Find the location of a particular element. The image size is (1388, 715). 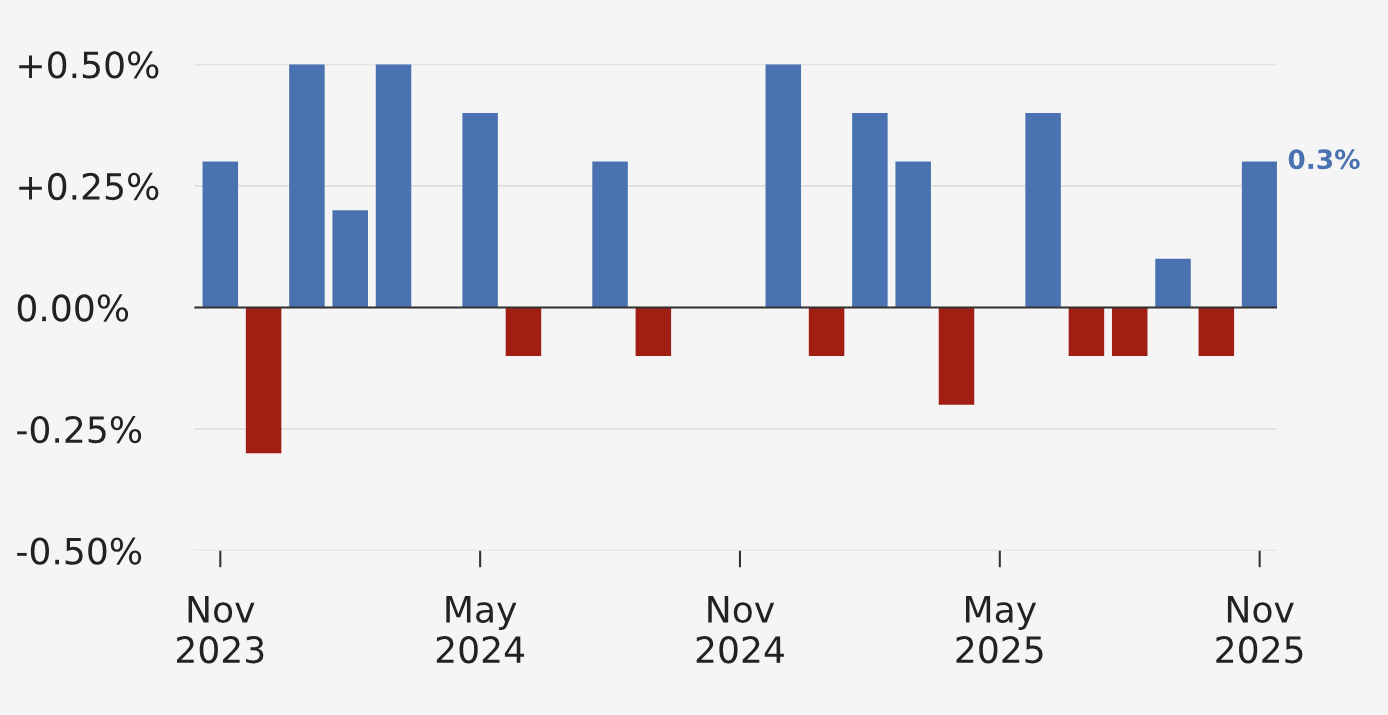

annotation: 0.3% is located at coordinates (1324, 159).